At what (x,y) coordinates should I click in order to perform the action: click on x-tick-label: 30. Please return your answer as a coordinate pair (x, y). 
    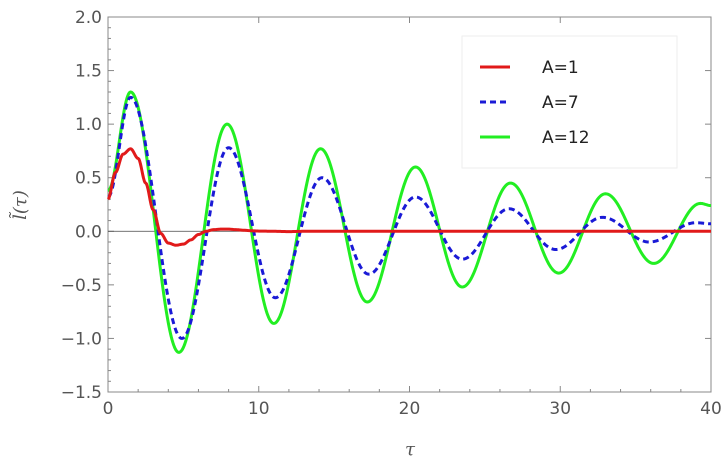
    Looking at the image, I should click on (560, 409).